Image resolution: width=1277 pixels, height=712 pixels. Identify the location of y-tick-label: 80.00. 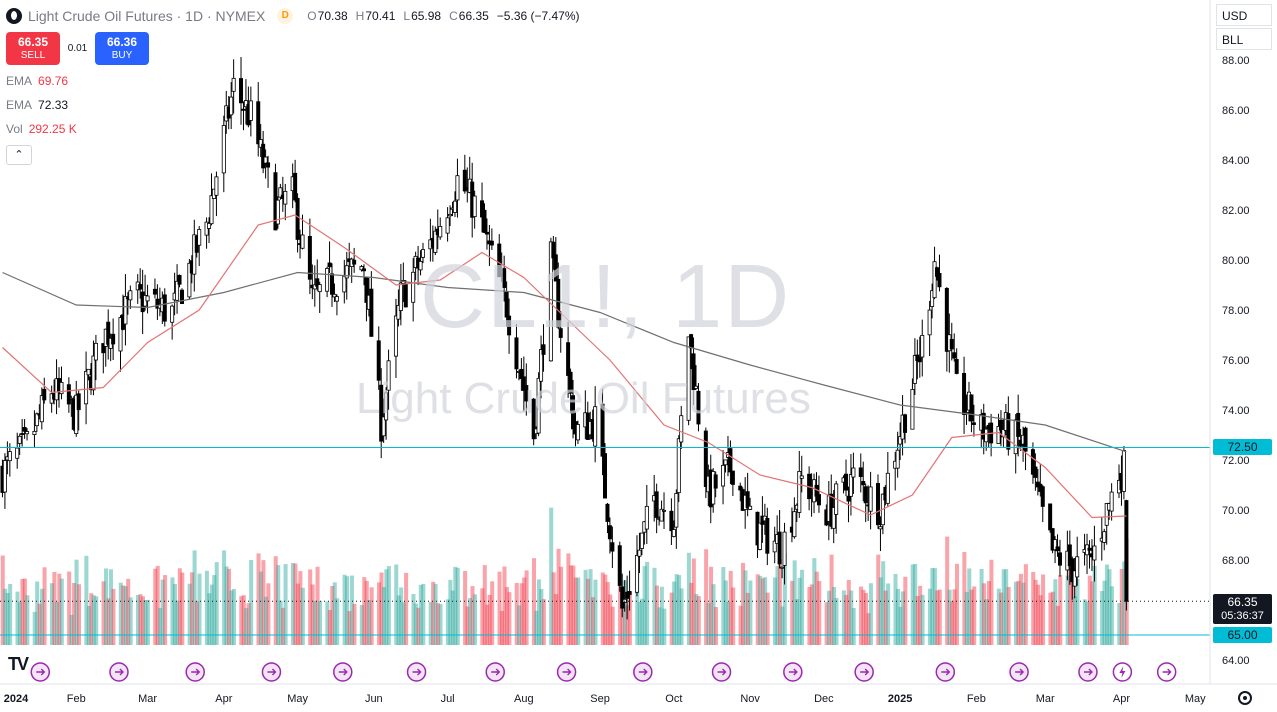
(1236, 261).